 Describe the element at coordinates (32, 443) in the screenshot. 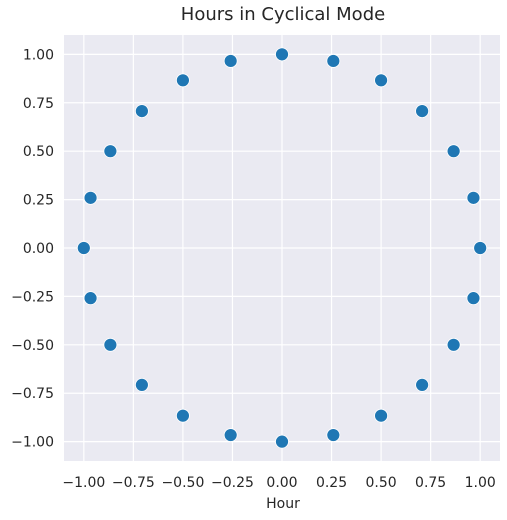

I see `y-tick-label: −1.00` at that location.